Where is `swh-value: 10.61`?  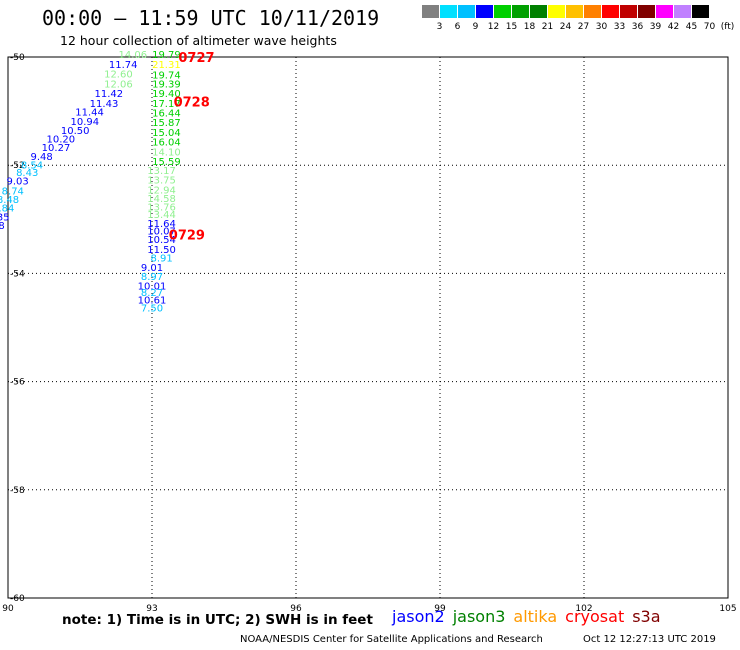
swh-value: 10.61 is located at coordinates (152, 301).